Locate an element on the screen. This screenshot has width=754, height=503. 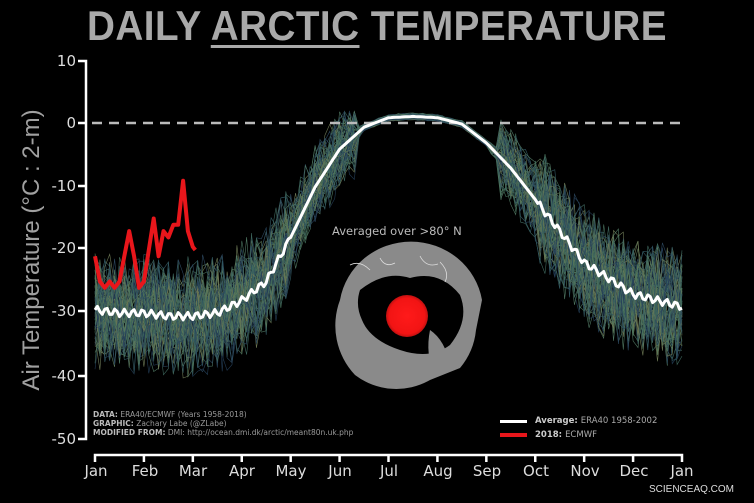
y-tick-label: 0 is located at coordinates (71, 123).